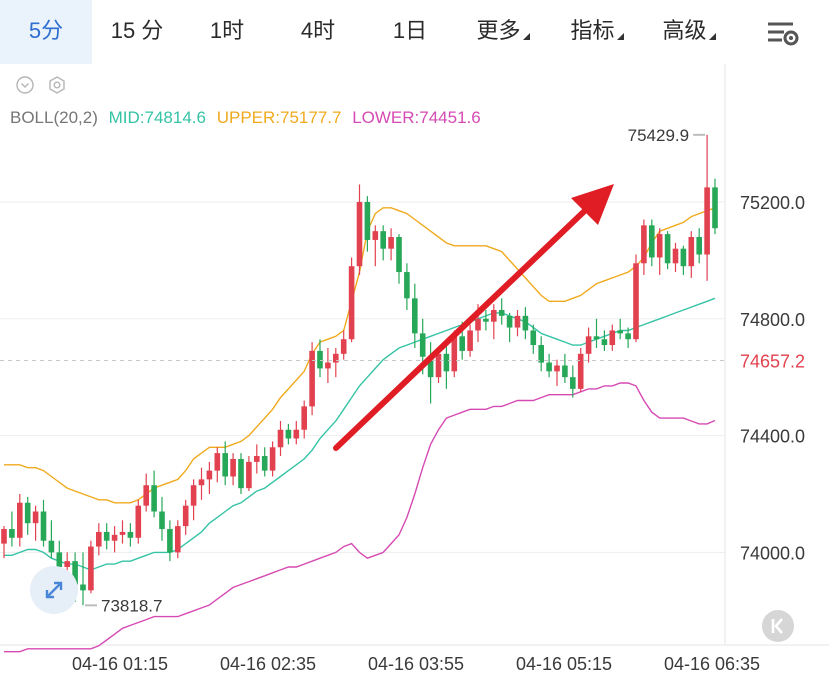  Describe the element at coordinates (227, 32) in the screenshot. I see `tab-1hour: 1时` at that location.